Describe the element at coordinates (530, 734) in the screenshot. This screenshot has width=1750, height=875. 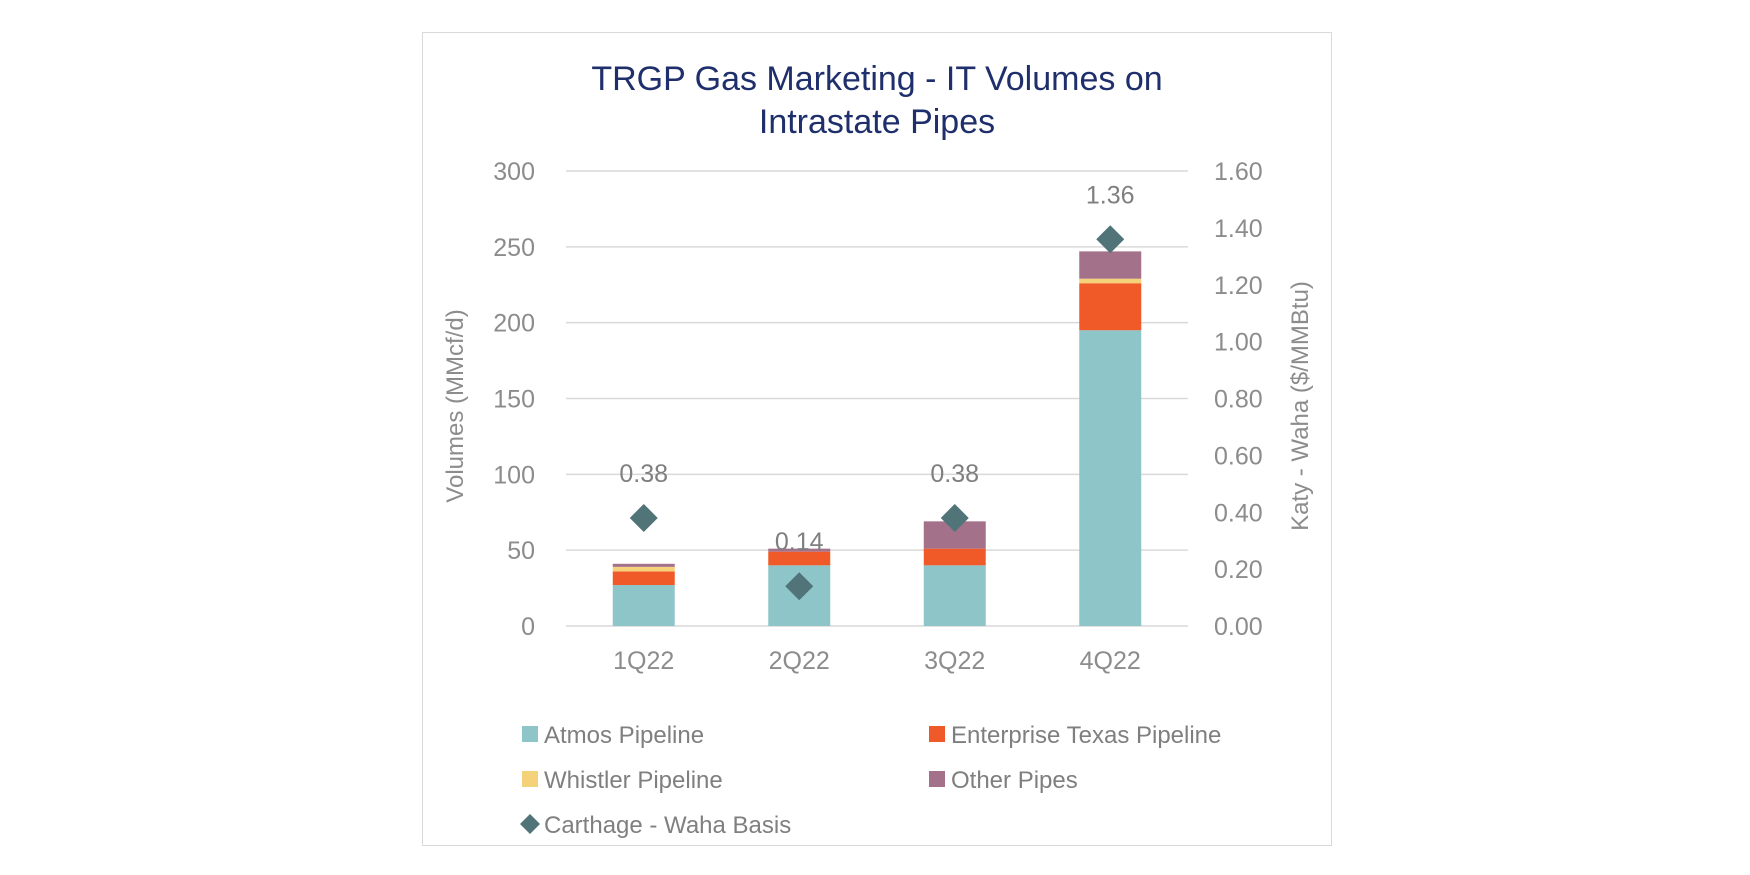
I see `legend-swatch-atmos-pipeline` at that location.